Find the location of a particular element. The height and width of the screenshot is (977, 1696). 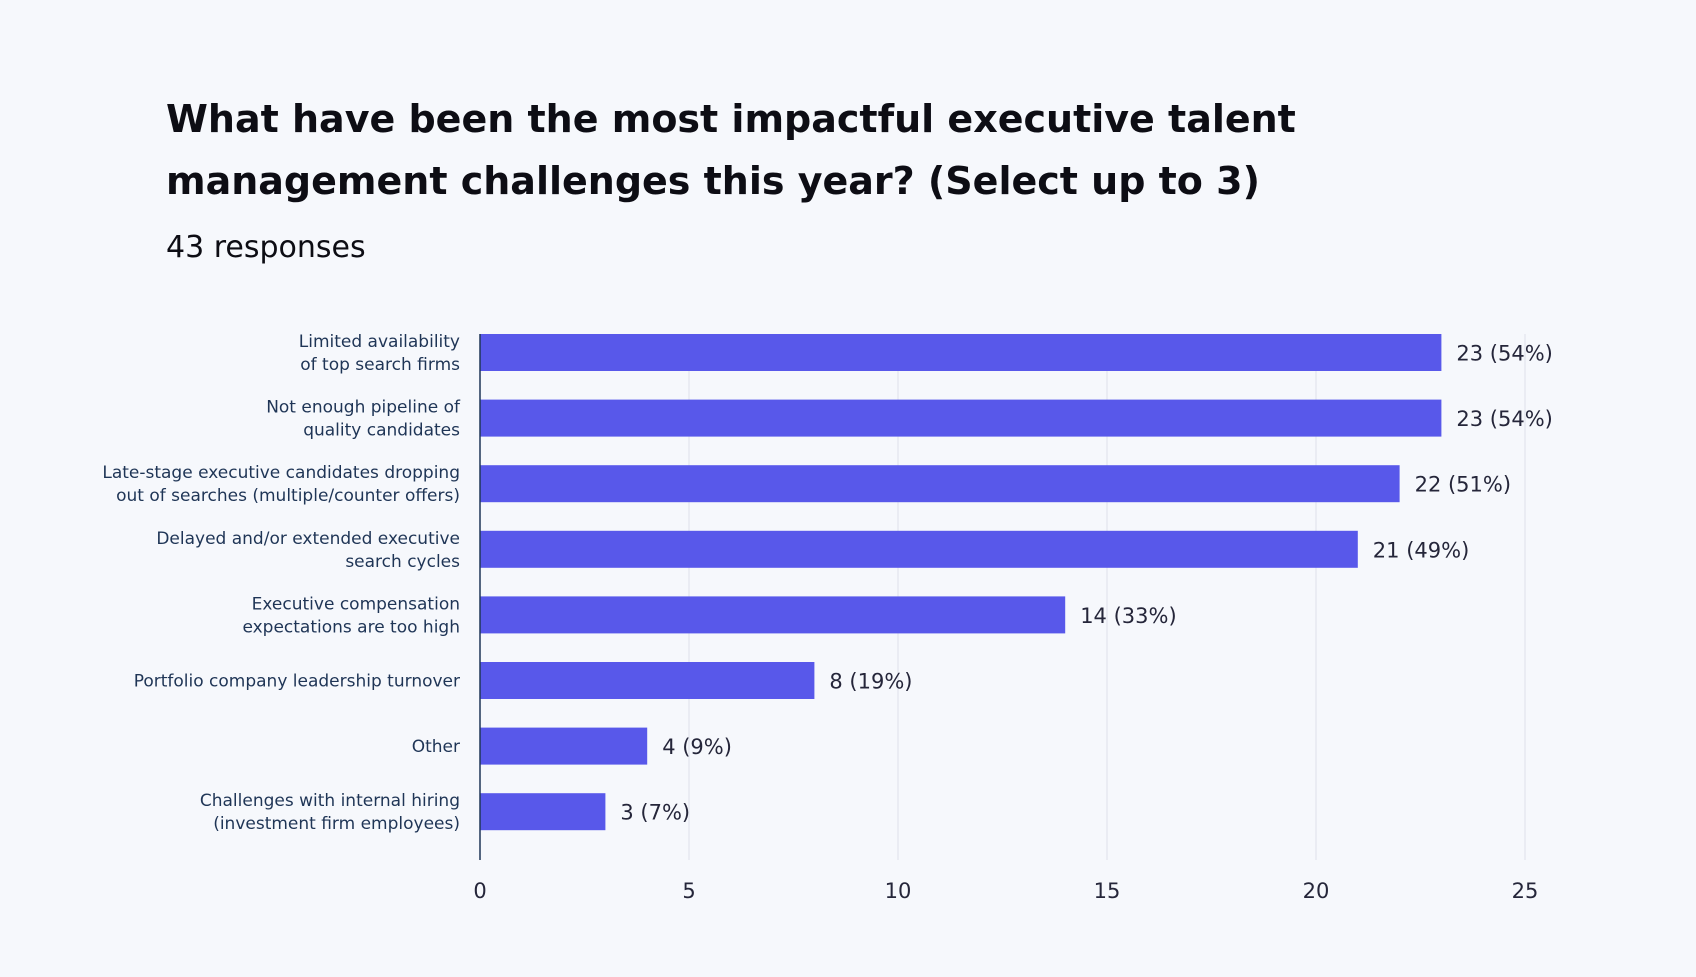

x-tick-label: 25 is located at coordinates (1525, 891).